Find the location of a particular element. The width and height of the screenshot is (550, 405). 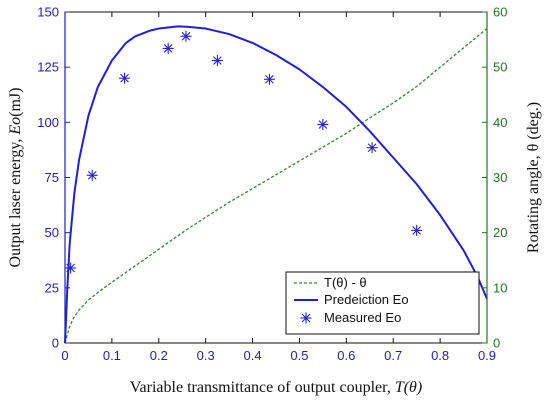

x-tick-label: 0.5 is located at coordinates (299, 355).